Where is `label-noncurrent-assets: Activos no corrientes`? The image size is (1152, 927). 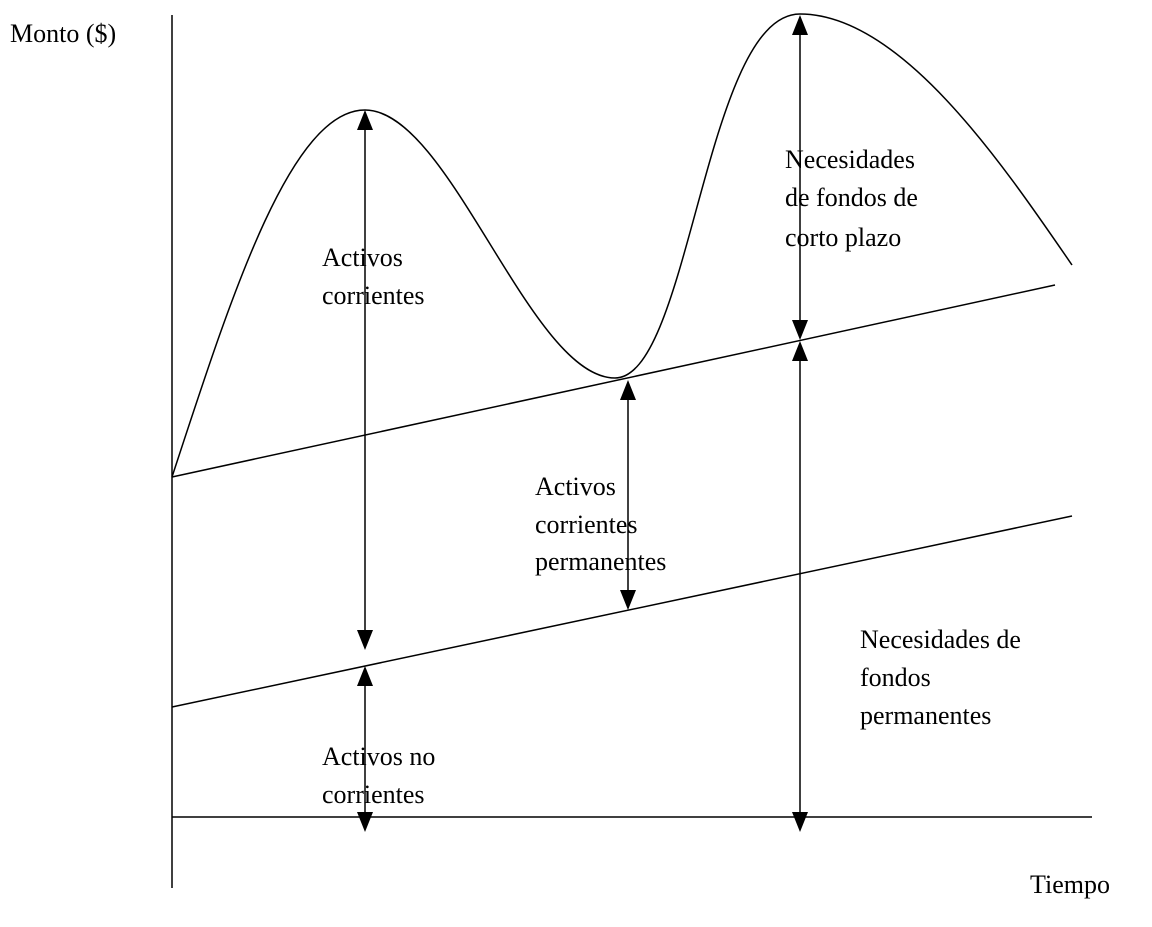 label-noncurrent-assets: Activos no corrientes is located at coordinates (378, 775).